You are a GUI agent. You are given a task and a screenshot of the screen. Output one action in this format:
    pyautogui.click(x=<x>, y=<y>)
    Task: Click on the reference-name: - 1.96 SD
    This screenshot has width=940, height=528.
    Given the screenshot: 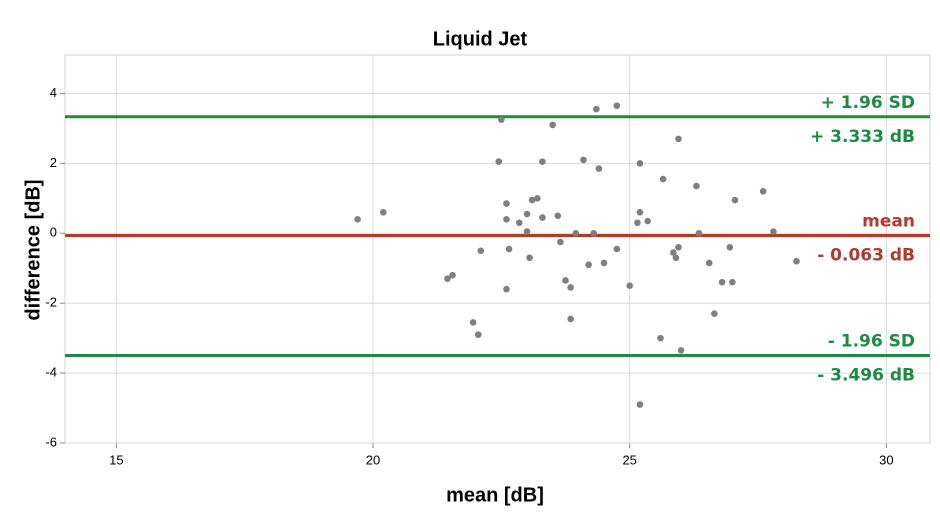 What is the action you would take?
    pyautogui.click(x=871, y=341)
    